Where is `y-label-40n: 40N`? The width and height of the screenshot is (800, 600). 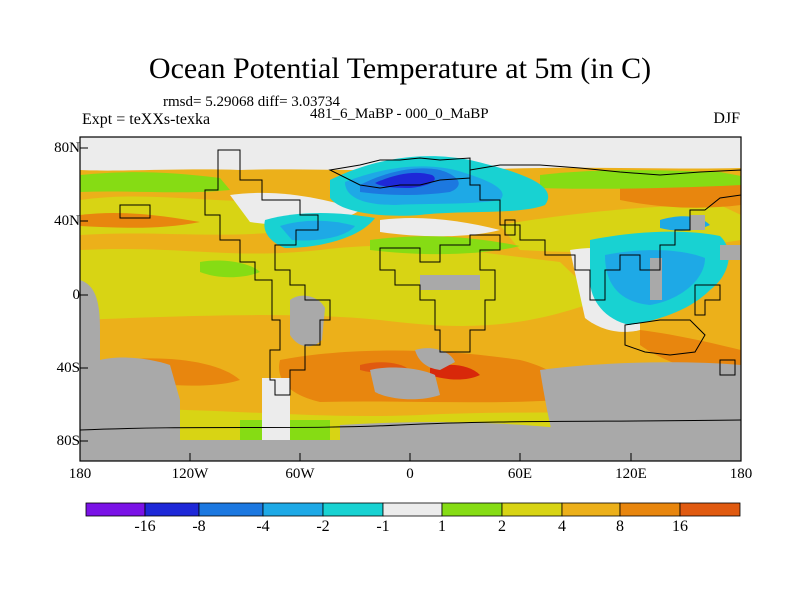
y-label-40n: 40N is located at coordinates (67, 221).